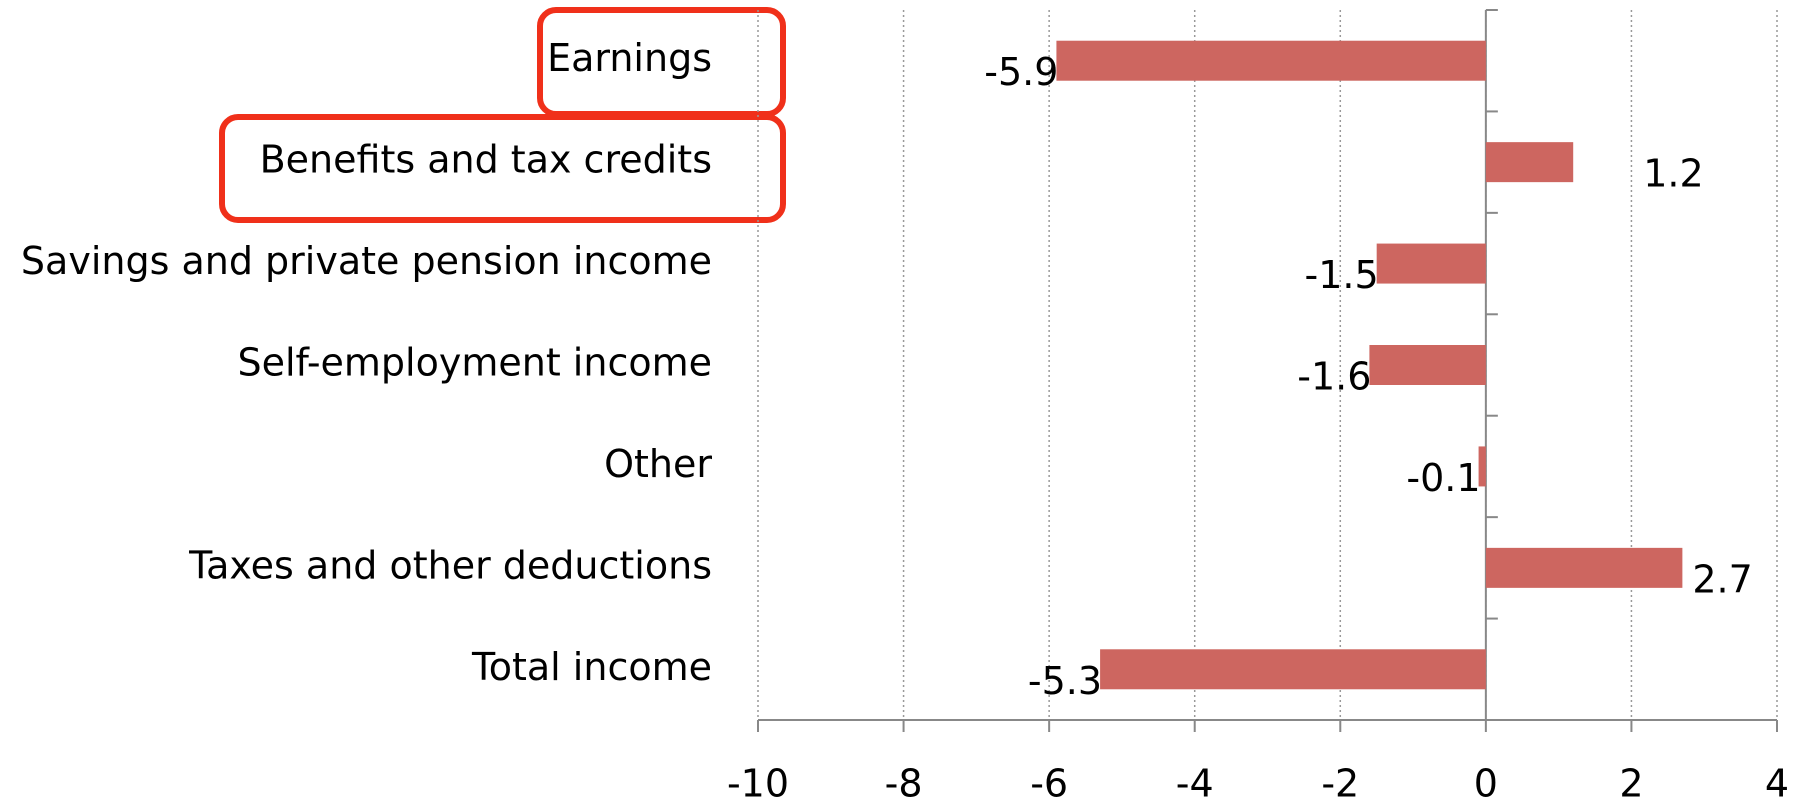 Image resolution: width=1800 pixels, height=802 pixels. What do you see at coordinates (1631, 782) in the screenshot?
I see `x-tick-label: 2` at bounding box center [1631, 782].